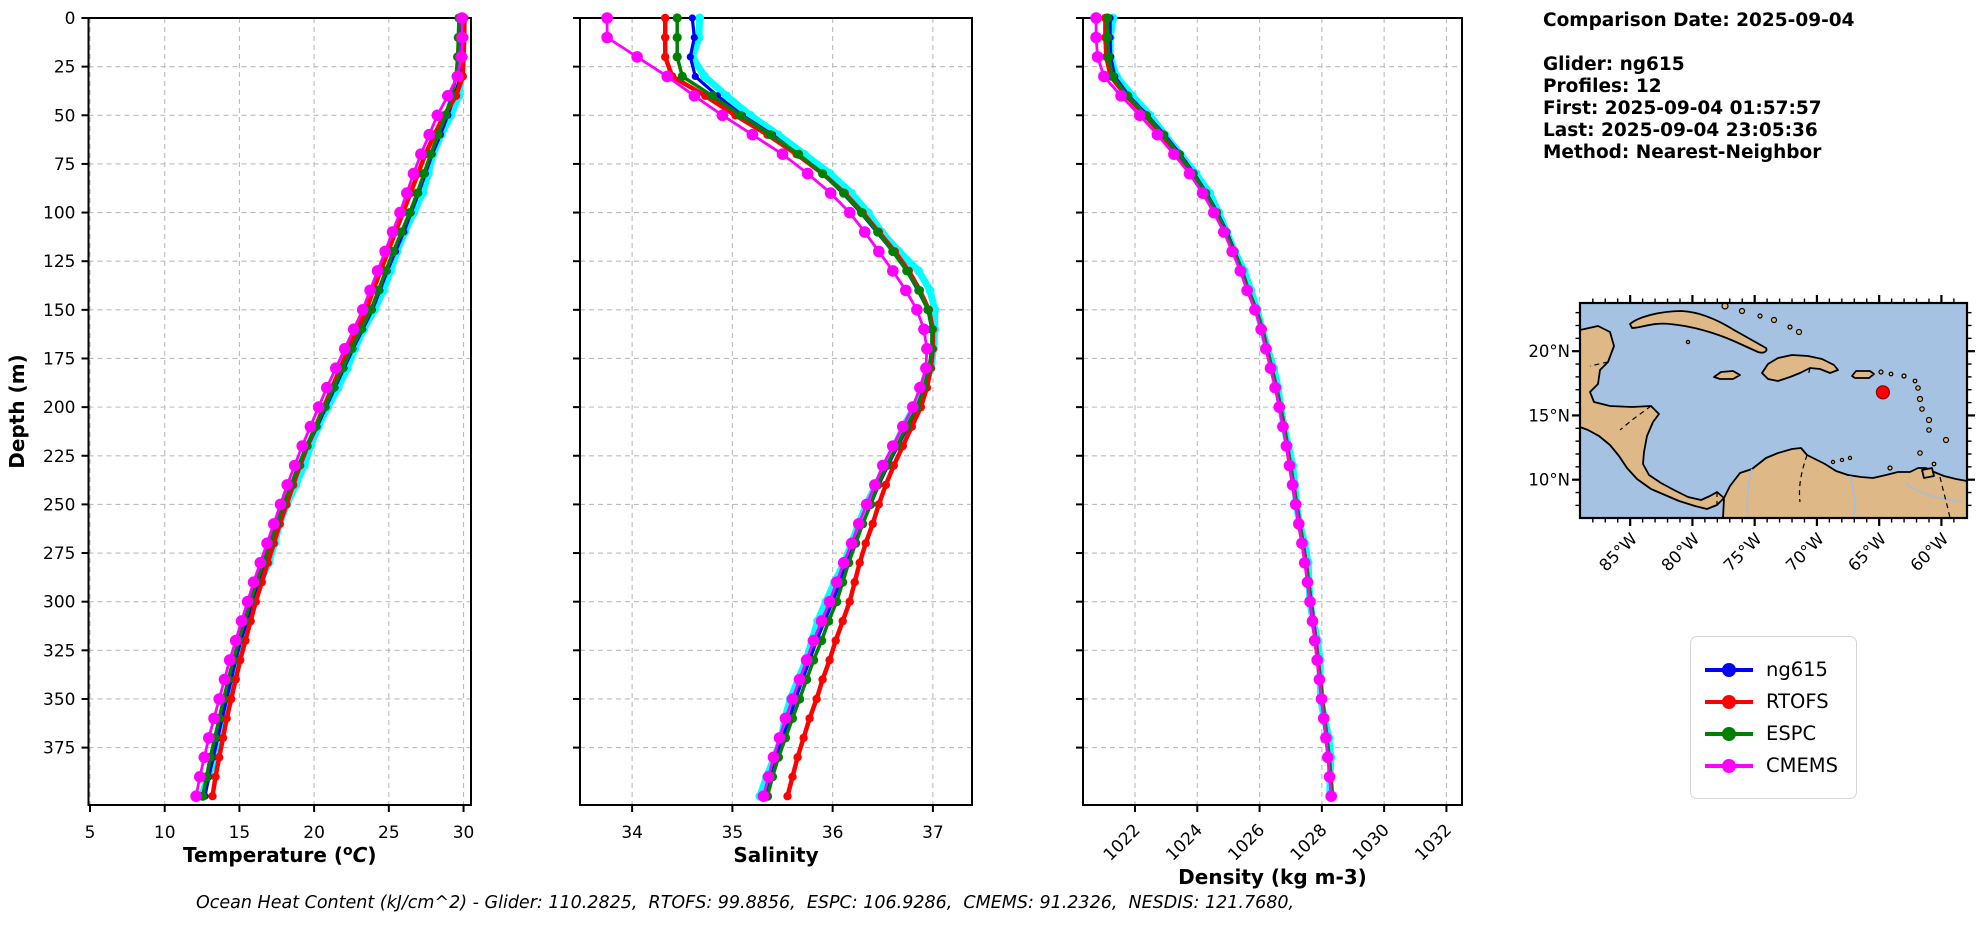 Image resolution: width=1983 pixels, height=934 pixels. I want to click on svg-text: 37, so click(933, 833).